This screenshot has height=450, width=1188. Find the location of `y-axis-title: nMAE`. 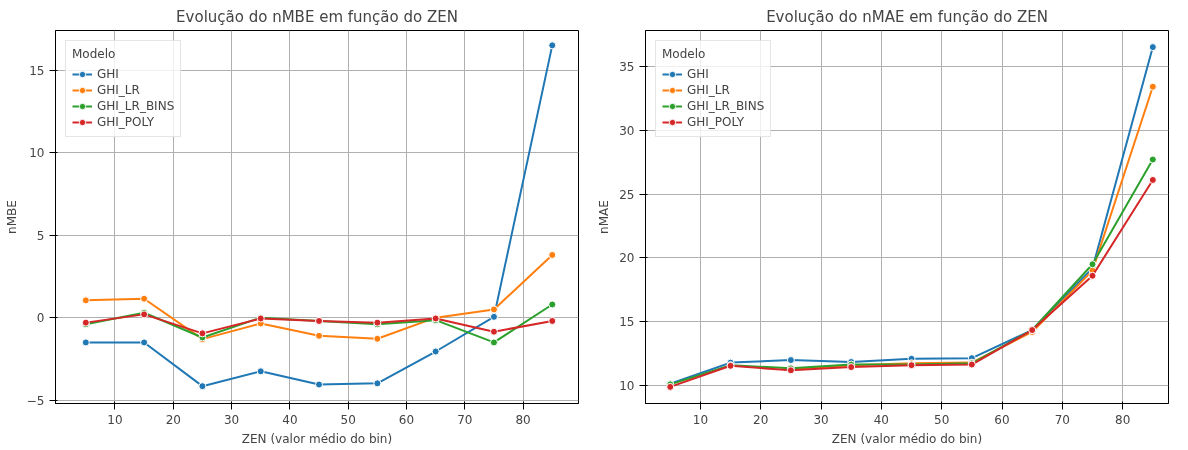

y-axis-title: nMAE is located at coordinates (604, 217).